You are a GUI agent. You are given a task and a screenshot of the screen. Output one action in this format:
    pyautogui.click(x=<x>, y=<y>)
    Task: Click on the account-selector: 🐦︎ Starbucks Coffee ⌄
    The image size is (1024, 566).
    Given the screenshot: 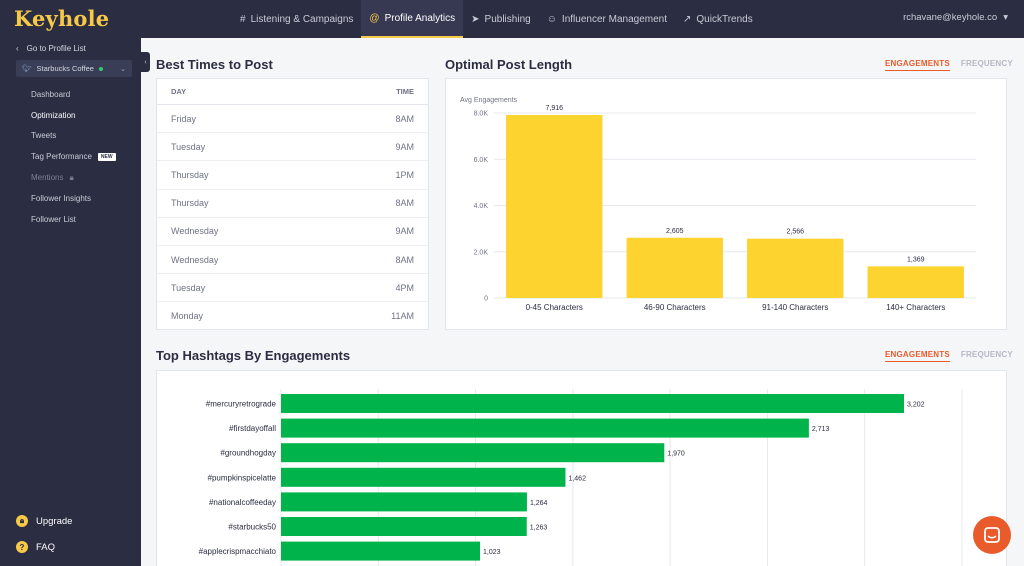 What is the action you would take?
    pyautogui.click(x=74, y=68)
    